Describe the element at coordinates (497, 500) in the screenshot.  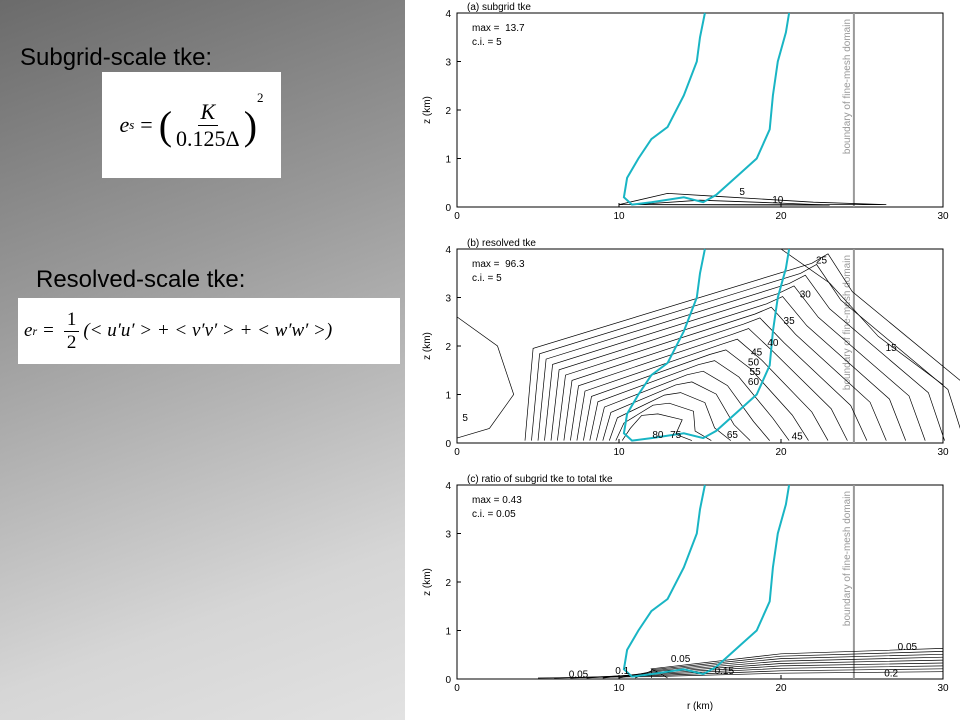
I see `max-label: max = 0.43` at that location.